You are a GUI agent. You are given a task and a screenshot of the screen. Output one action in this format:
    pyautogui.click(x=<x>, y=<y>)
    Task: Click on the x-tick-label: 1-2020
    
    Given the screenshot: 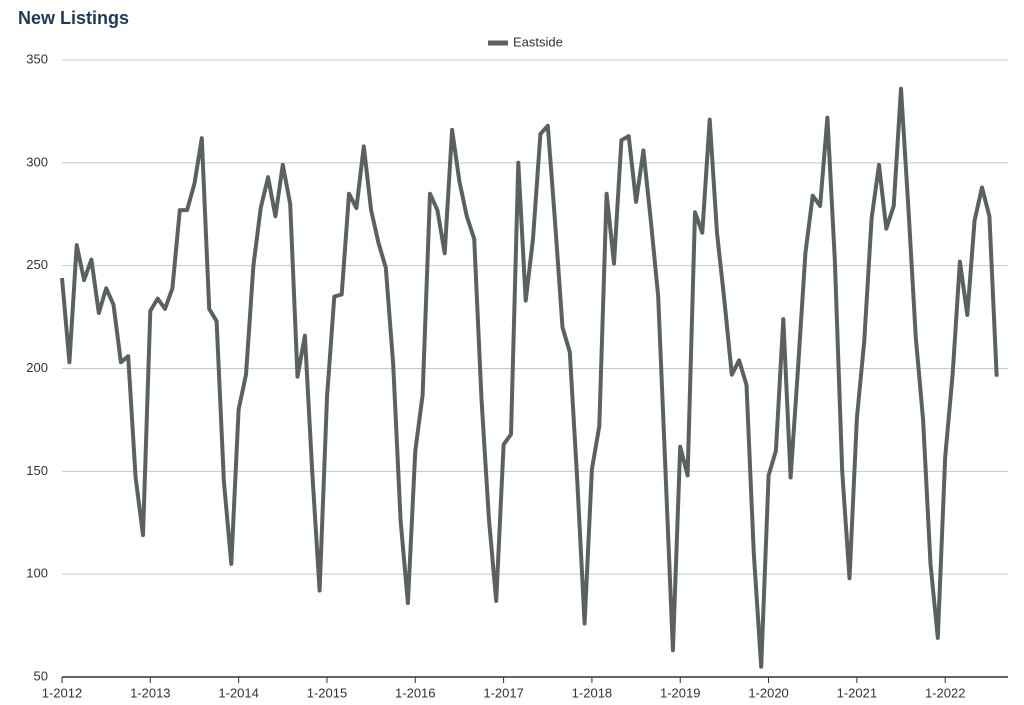 What is the action you would take?
    pyautogui.click(x=768, y=692)
    